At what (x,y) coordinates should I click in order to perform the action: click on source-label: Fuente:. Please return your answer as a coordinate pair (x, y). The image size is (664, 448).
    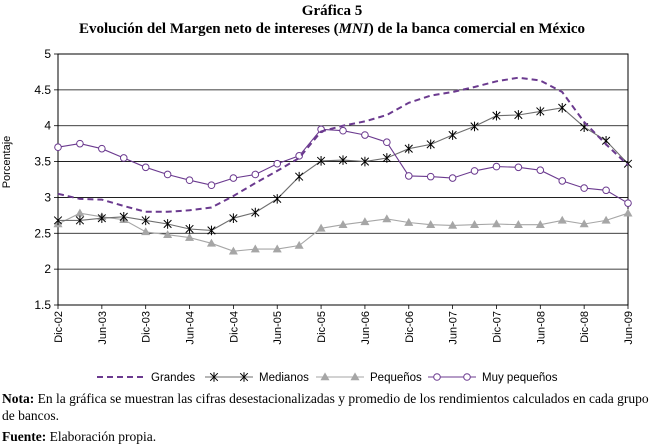
    Looking at the image, I should click on (24, 436).